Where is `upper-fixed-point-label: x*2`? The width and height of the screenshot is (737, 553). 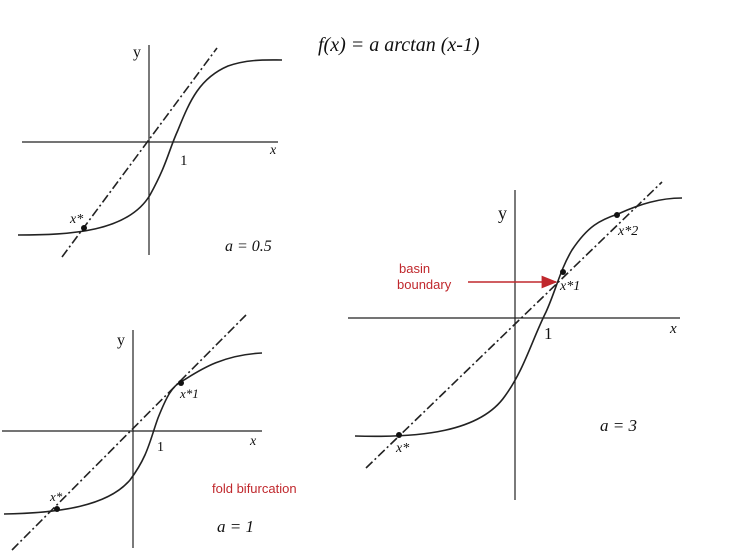
upper-fixed-point-label: x*2 is located at coordinates (627, 231).